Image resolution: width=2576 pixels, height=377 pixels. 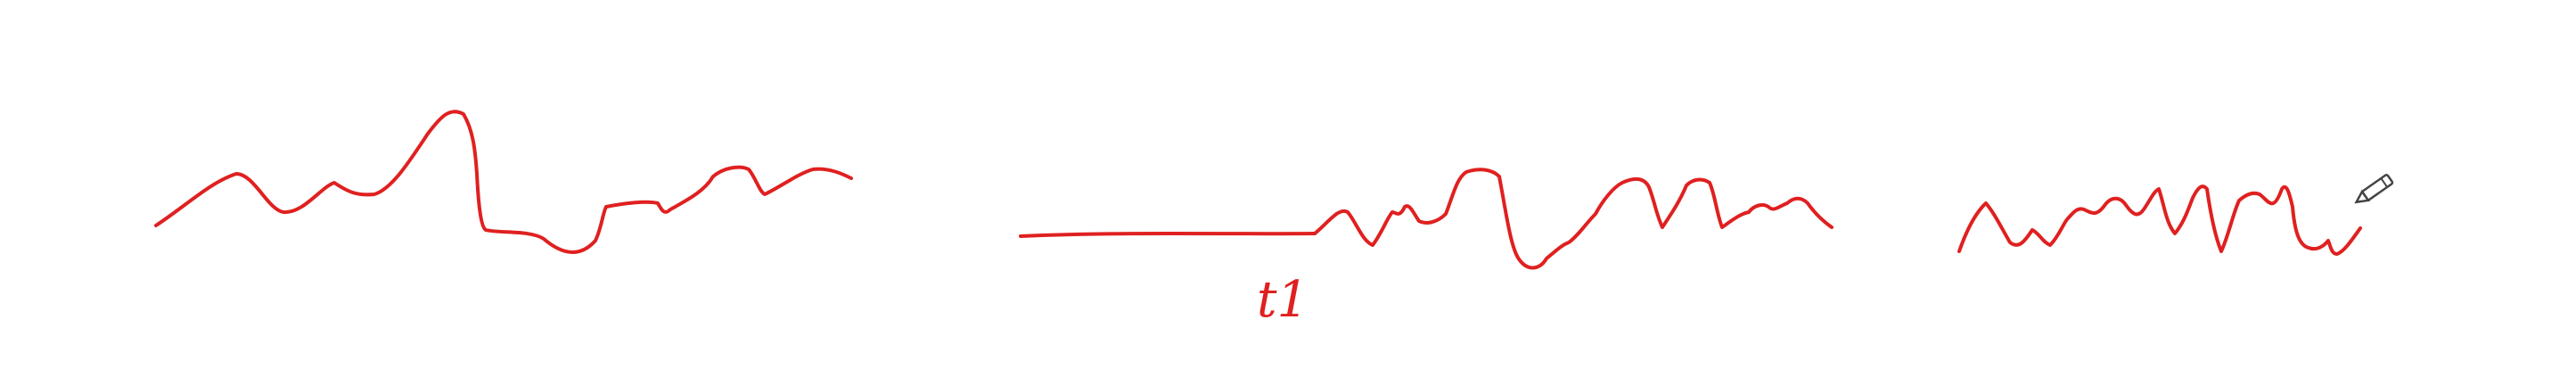 What do you see at coordinates (1283, 300) in the screenshot?
I see `time-label-t1: t1` at bounding box center [1283, 300].